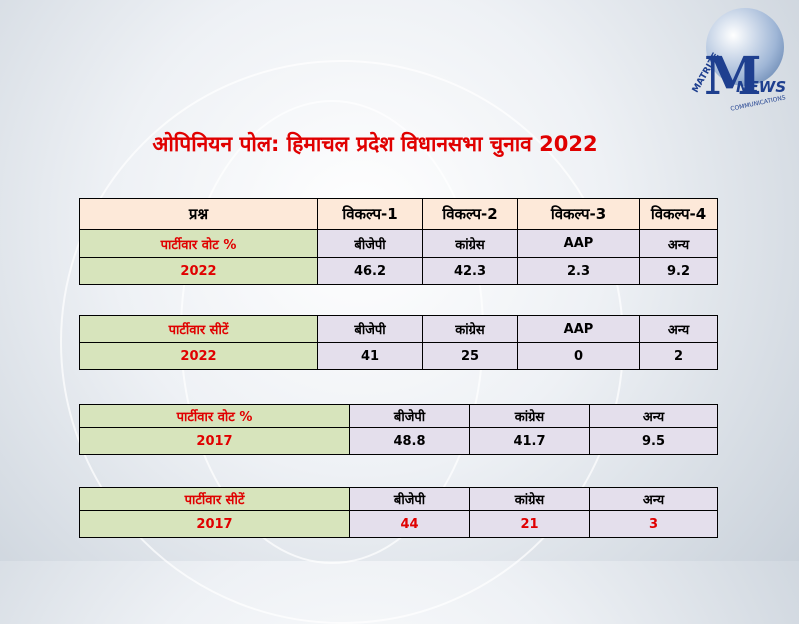  What do you see at coordinates (470, 214) in the screenshot?
I see `table-cell: विकल्प-2` at bounding box center [470, 214].